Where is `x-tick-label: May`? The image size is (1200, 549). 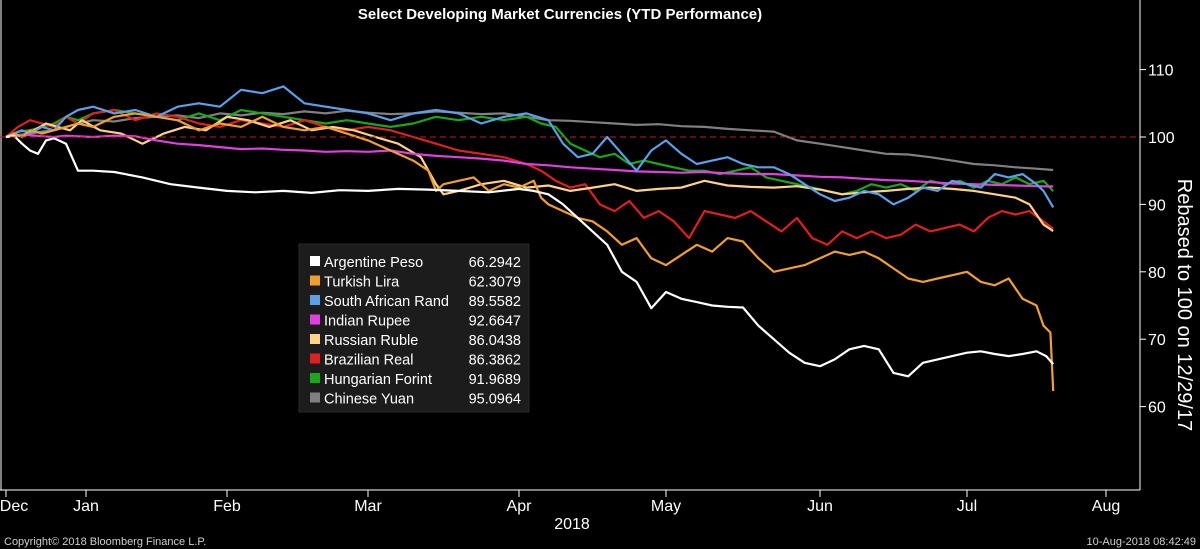 x-tick-label: May is located at coordinates (666, 506).